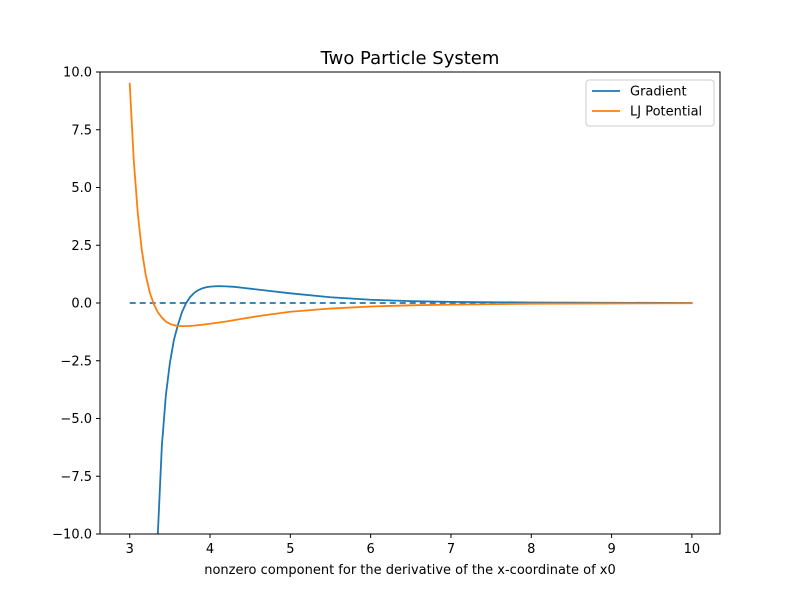  I want to click on x-axis: 3 4 5 6 7 8 9 10, so click(413, 545).